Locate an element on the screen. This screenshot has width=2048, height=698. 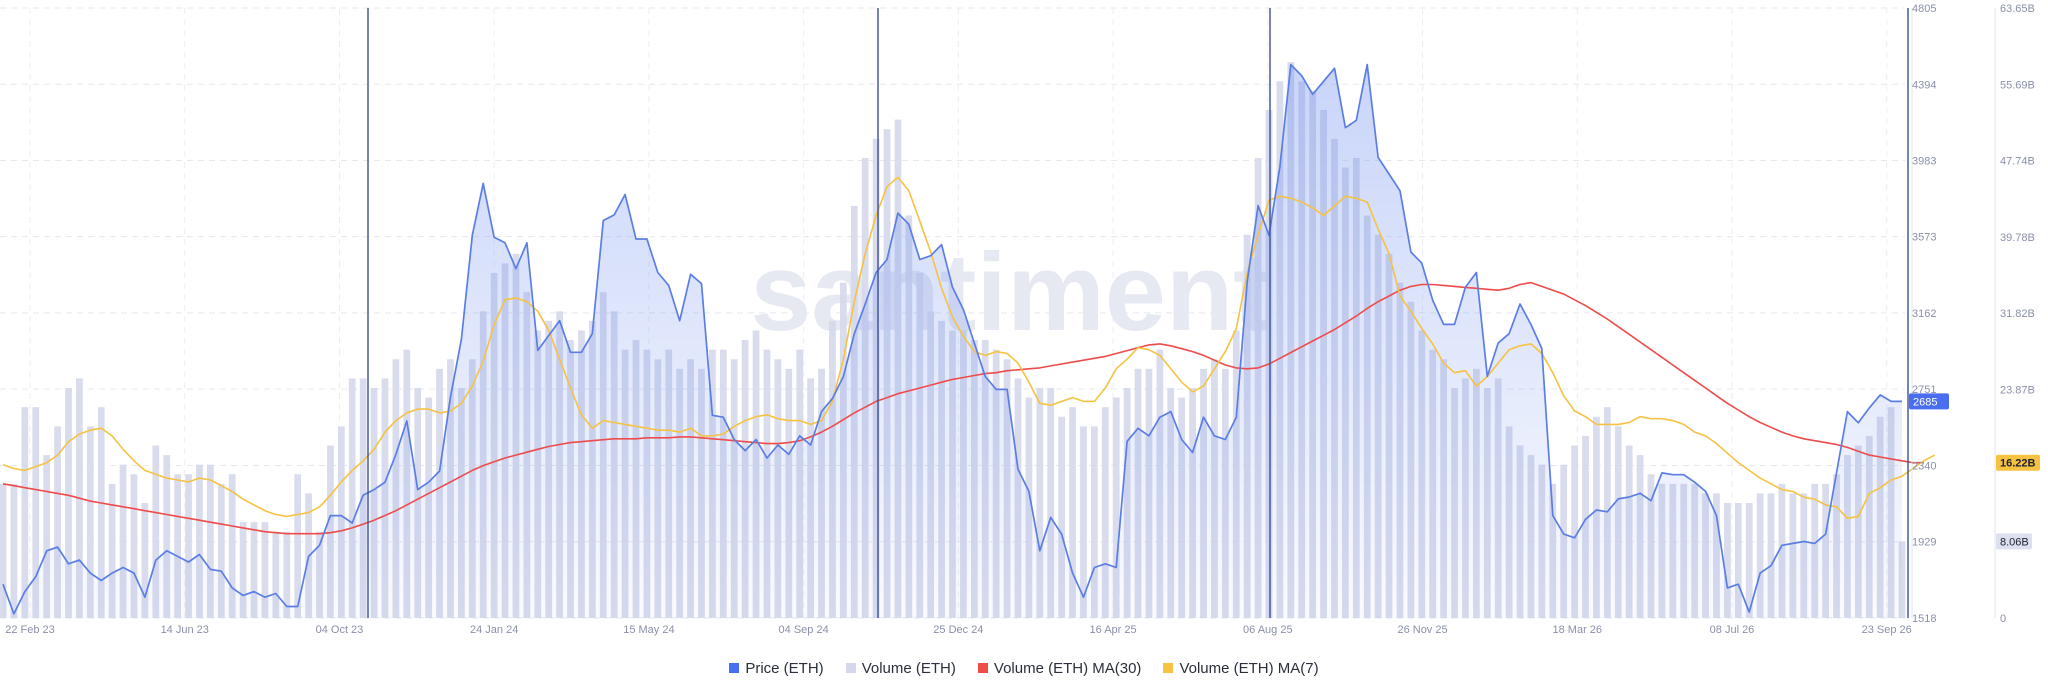
x-tick-label: 04 Oct 23 is located at coordinates (340, 630).